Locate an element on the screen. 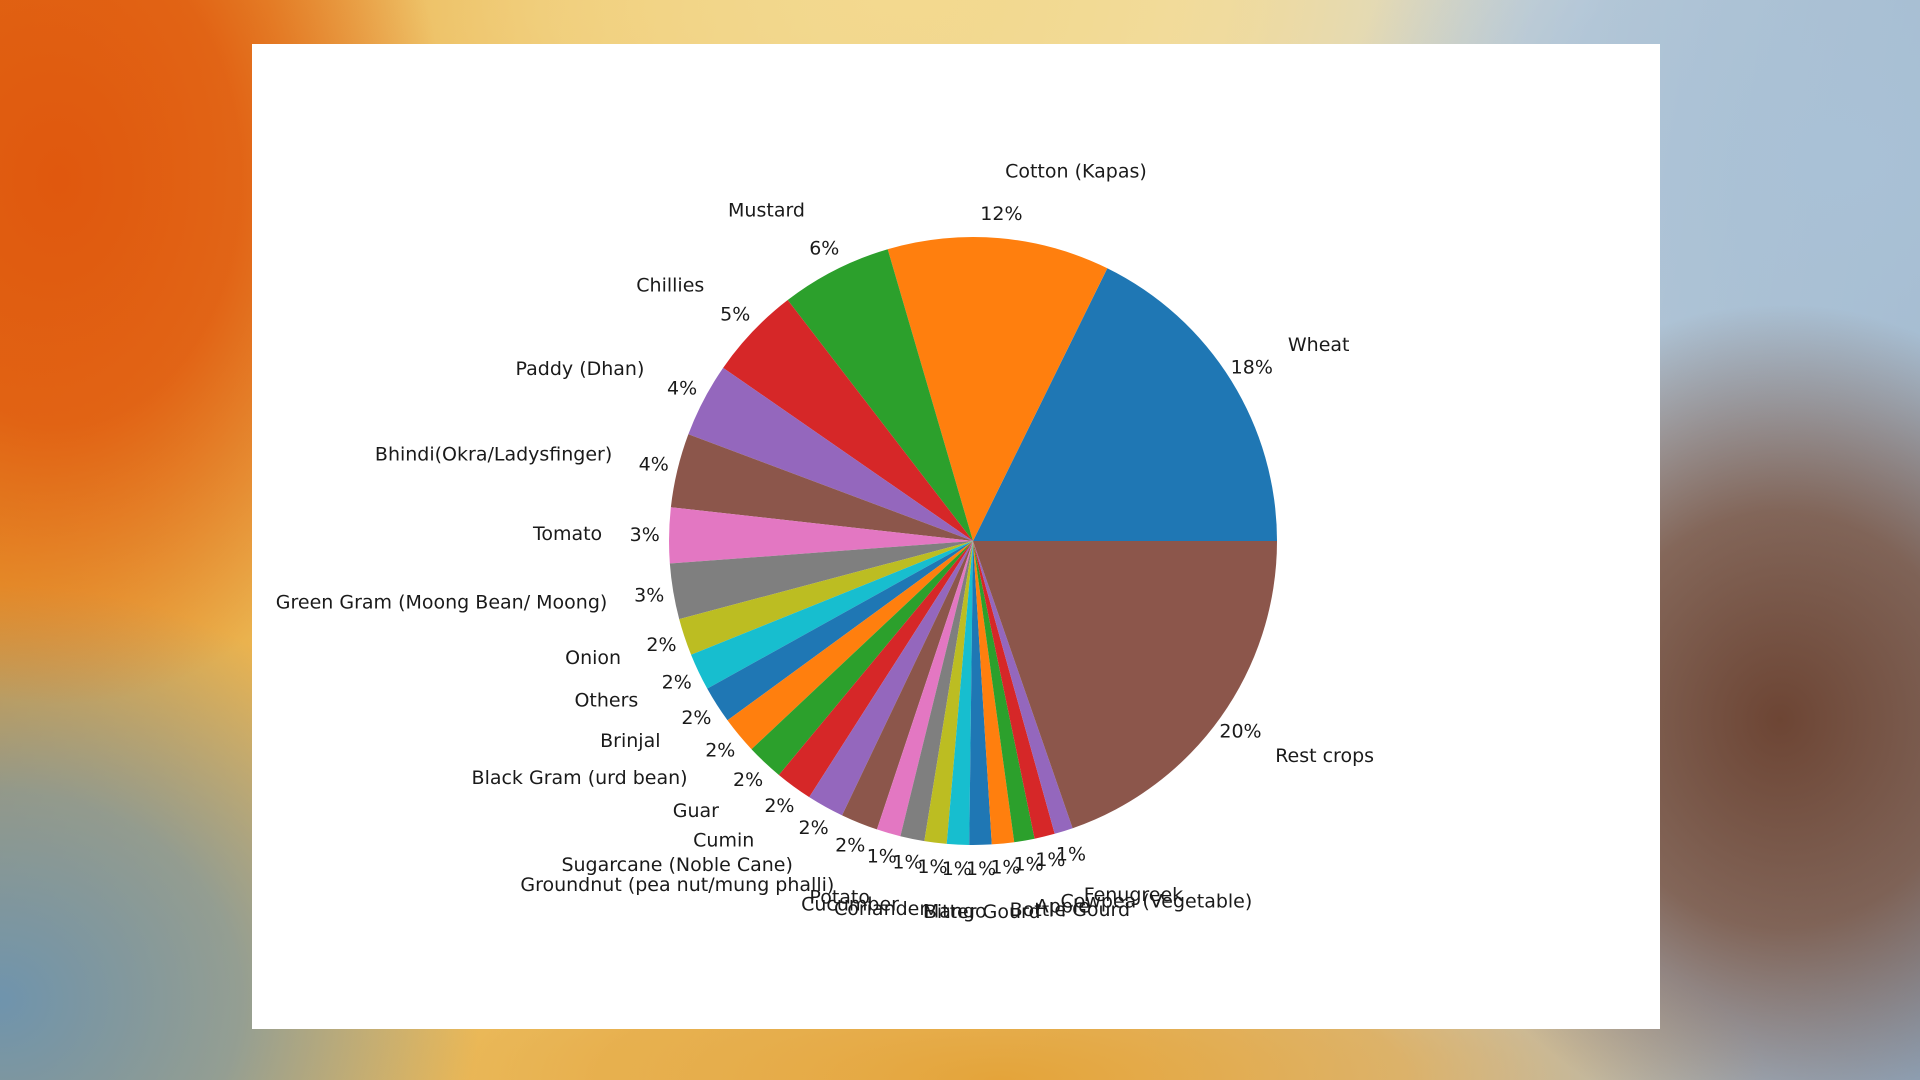 Image resolution: width=1920 pixels, height=1080 pixels. category-label-brinjal: Brinjal is located at coordinates (630, 741).